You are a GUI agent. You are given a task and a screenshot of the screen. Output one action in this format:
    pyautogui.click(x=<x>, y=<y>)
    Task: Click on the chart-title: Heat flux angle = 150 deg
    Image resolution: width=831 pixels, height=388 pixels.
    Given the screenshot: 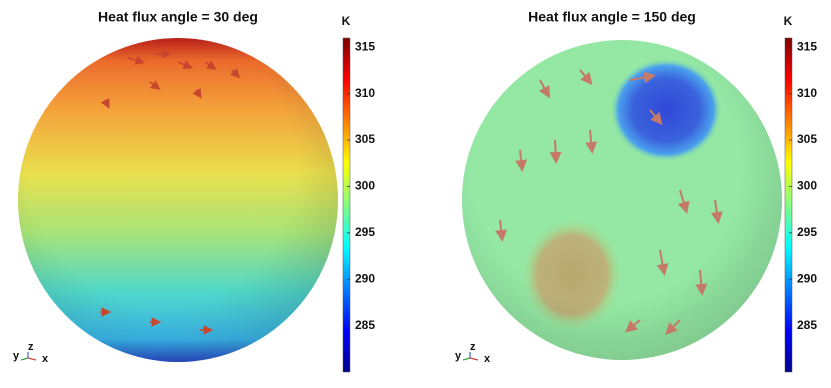 What is the action you would take?
    pyautogui.click(x=612, y=17)
    